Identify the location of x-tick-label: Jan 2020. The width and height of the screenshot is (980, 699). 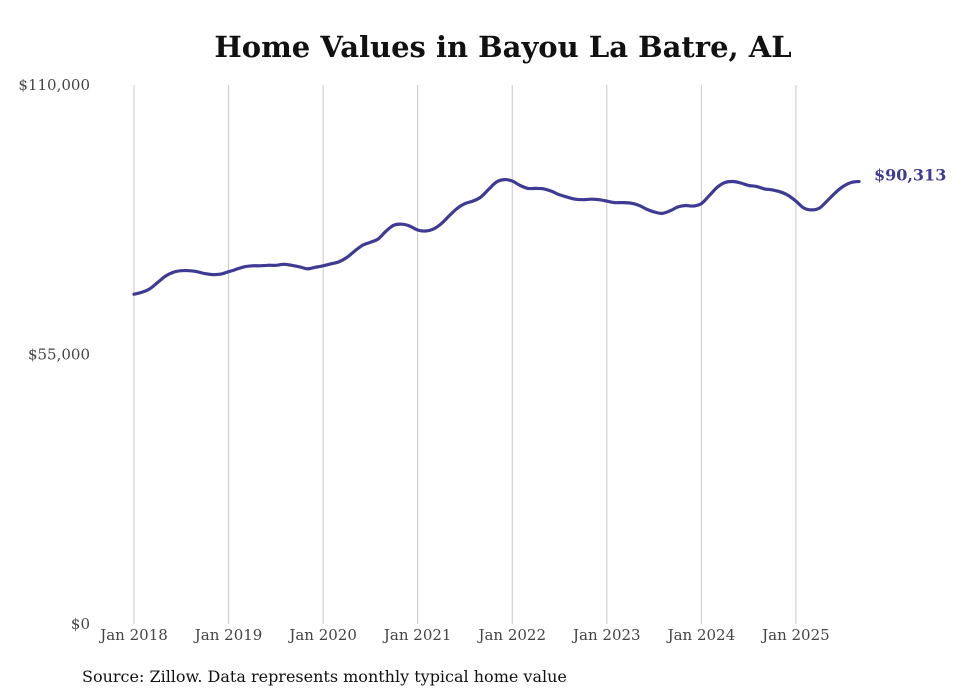
(322, 635).